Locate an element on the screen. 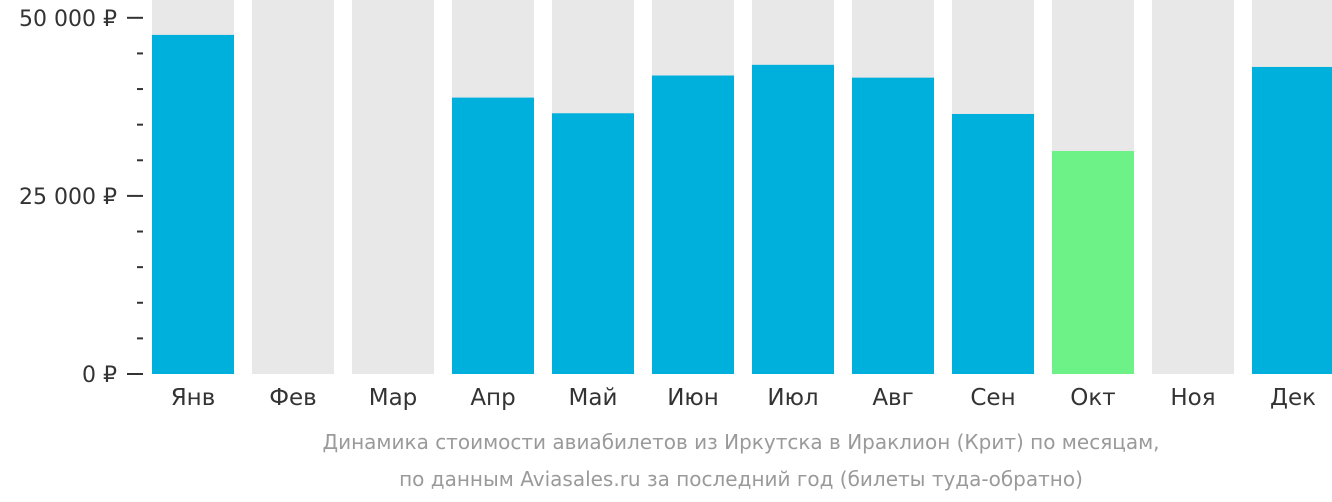 This screenshot has width=1332, height=502. x-tick-label: Июл is located at coordinates (792, 398).